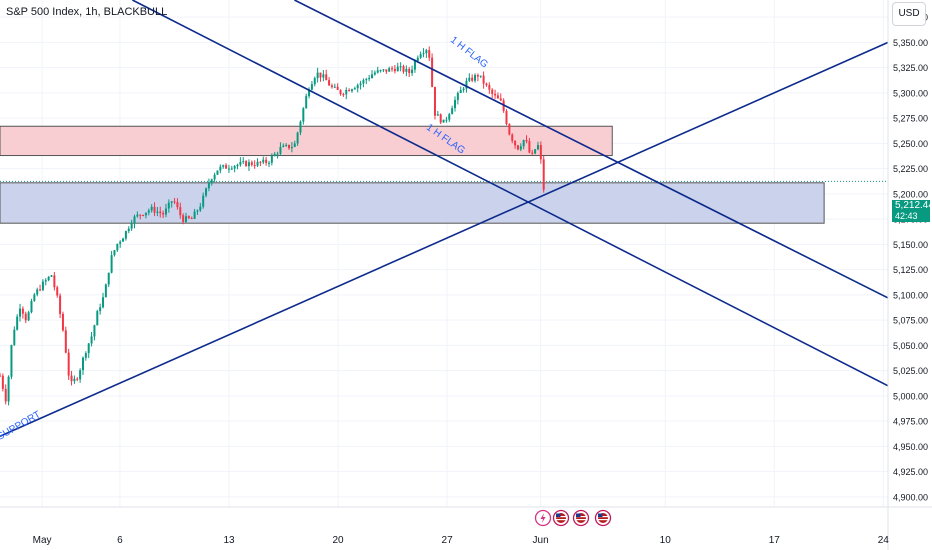 The height and width of the screenshot is (550, 932). Describe the element at coordinates (910, 396) in the screenshot. I see `y-tick-label: 5,000.00` at that location.